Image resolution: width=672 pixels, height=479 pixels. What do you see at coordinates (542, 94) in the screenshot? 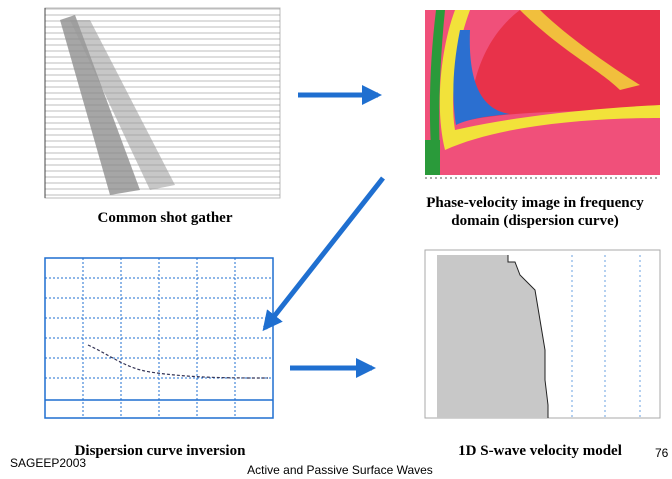
I see `dispersion-image` at bounding box center [542, 94].